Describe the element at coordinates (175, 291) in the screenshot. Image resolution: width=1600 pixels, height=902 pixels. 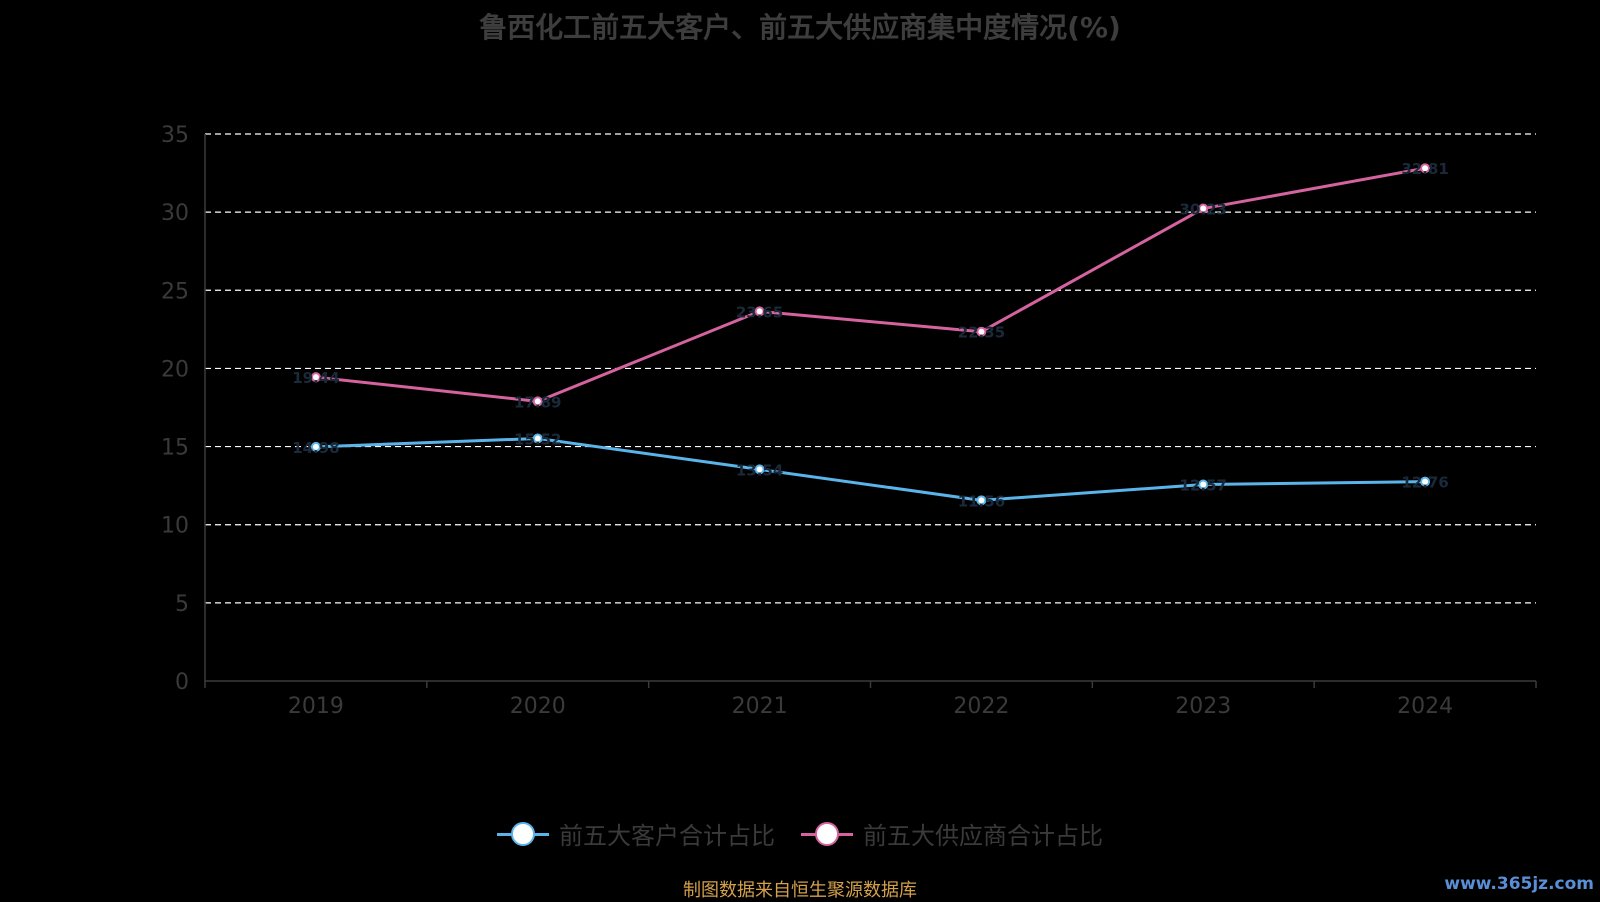
I see `y-tick-label-5: 25` at that location.